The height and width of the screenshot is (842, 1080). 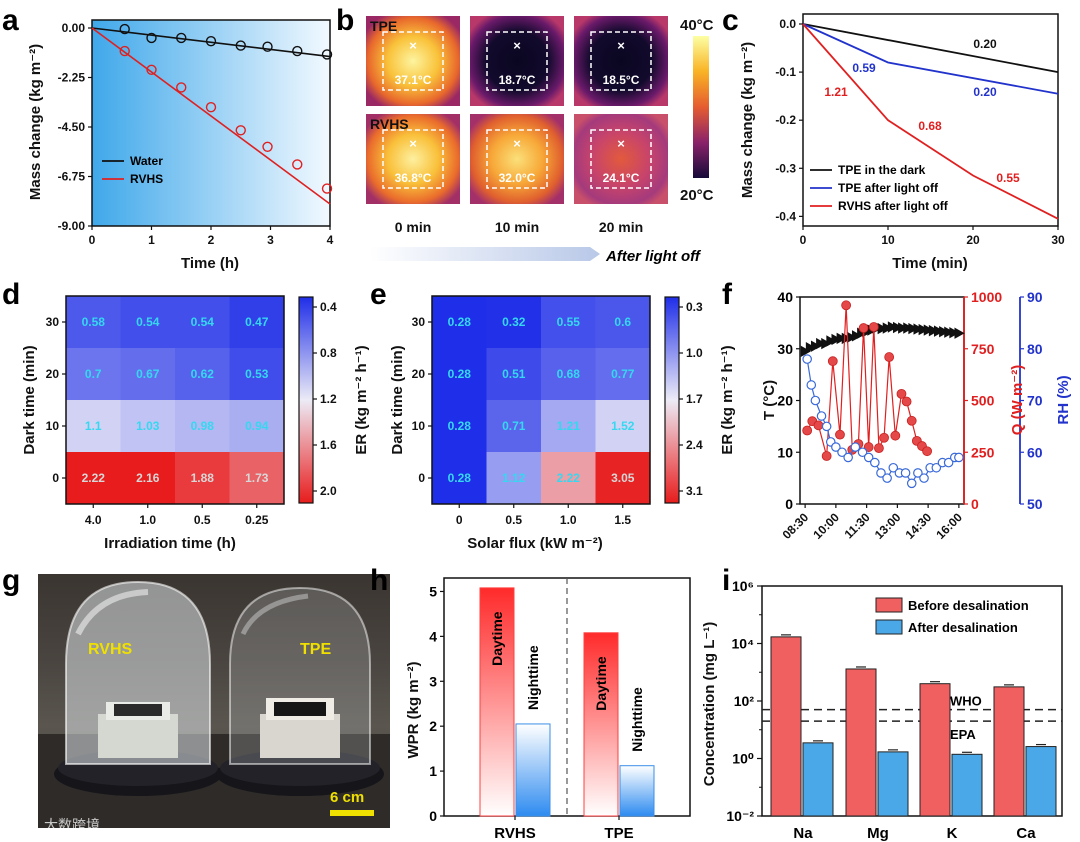 What do you see at coordinates (378, 294) in the screenshot?
I see `panel-label-e: e` at bounding box center [378, 294].